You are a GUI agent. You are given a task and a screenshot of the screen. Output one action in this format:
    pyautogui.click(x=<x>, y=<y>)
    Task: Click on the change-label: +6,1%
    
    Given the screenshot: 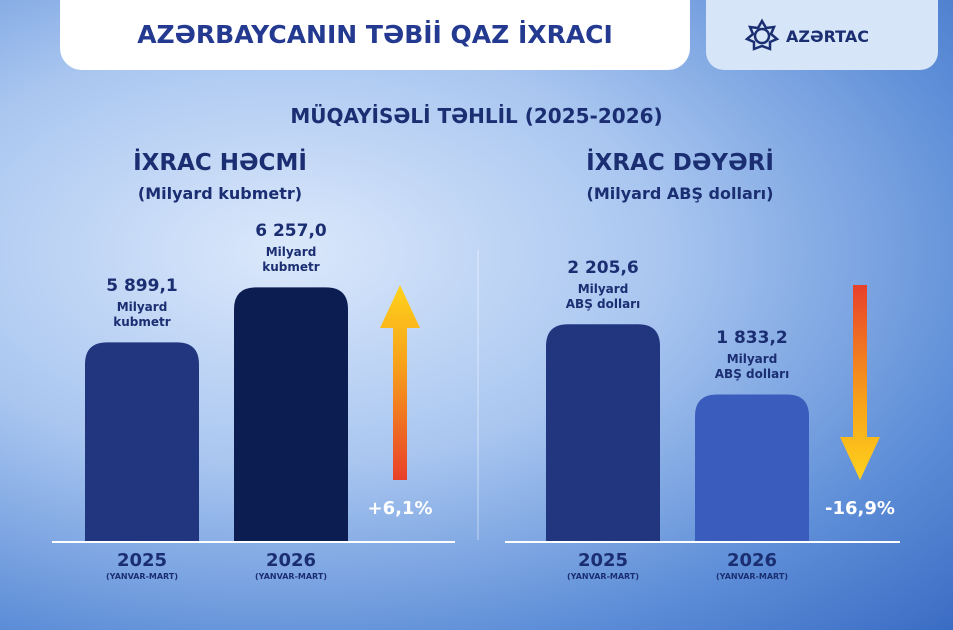 What is the action you would take?
    pyautogui.click(x=400, y=508)
    